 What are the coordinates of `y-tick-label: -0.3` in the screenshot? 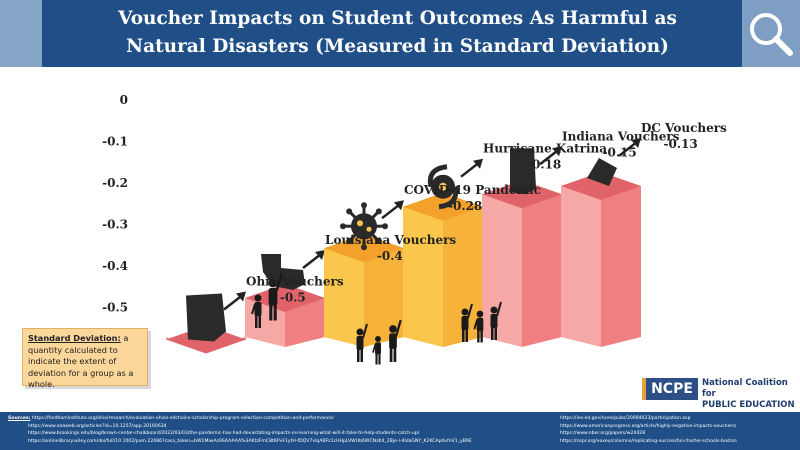 It's located at (115, 225).